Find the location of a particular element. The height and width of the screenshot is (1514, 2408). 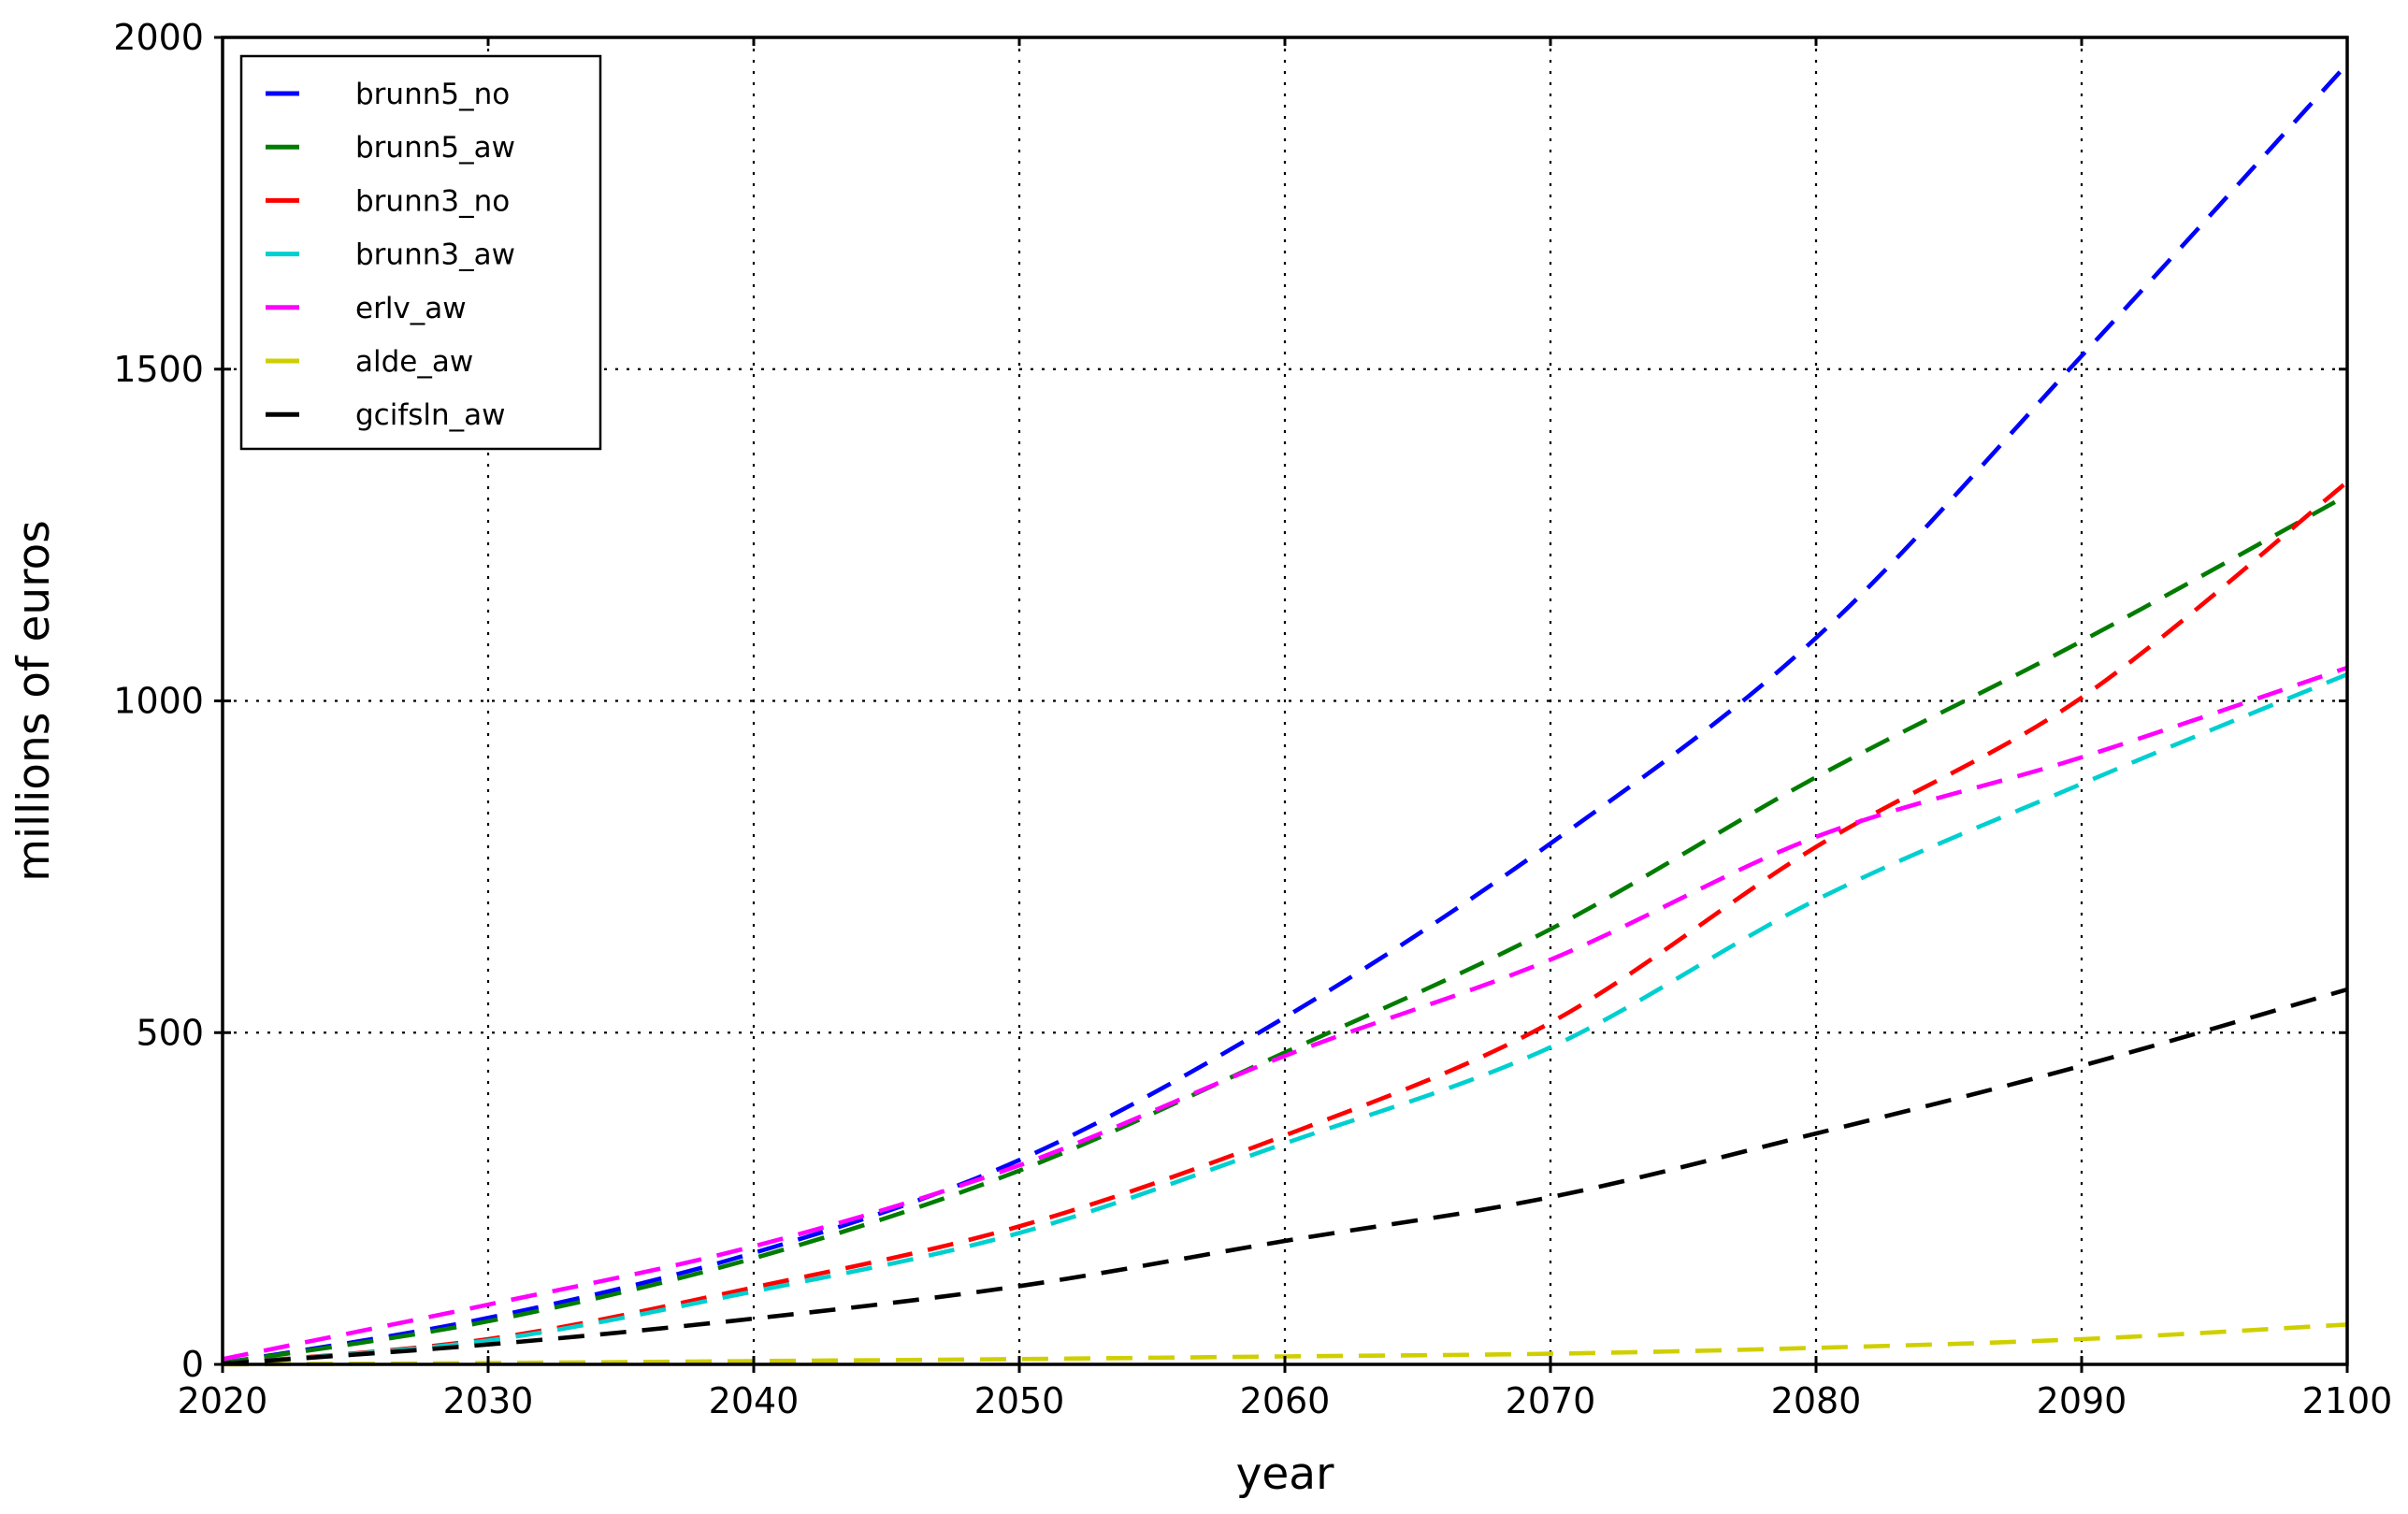

legend-label-gcifsln_aw: gcifsln_aw is located at coordinates (430, 415).